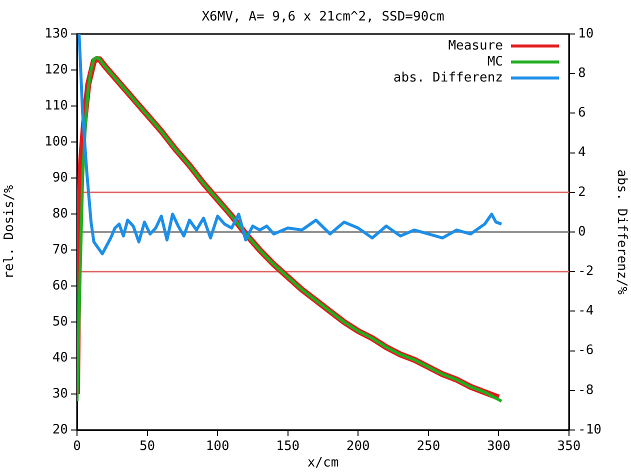 This screenshot has height=473, width=631. Describe the element at coordinates (582, 73) in the screenshot. I see `y2-tick-label: 8` at that location.